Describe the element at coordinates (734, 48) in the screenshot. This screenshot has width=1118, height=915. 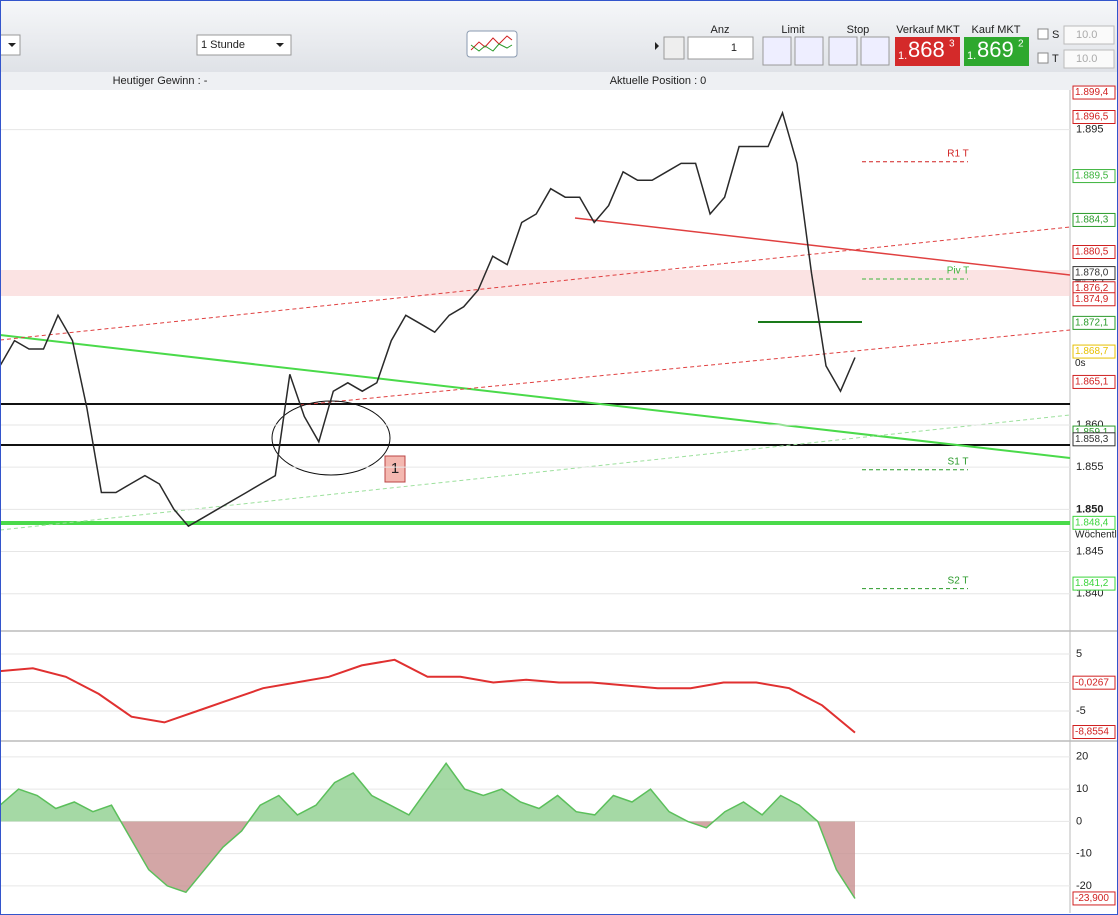
I see `anz-value: 1` at that location.